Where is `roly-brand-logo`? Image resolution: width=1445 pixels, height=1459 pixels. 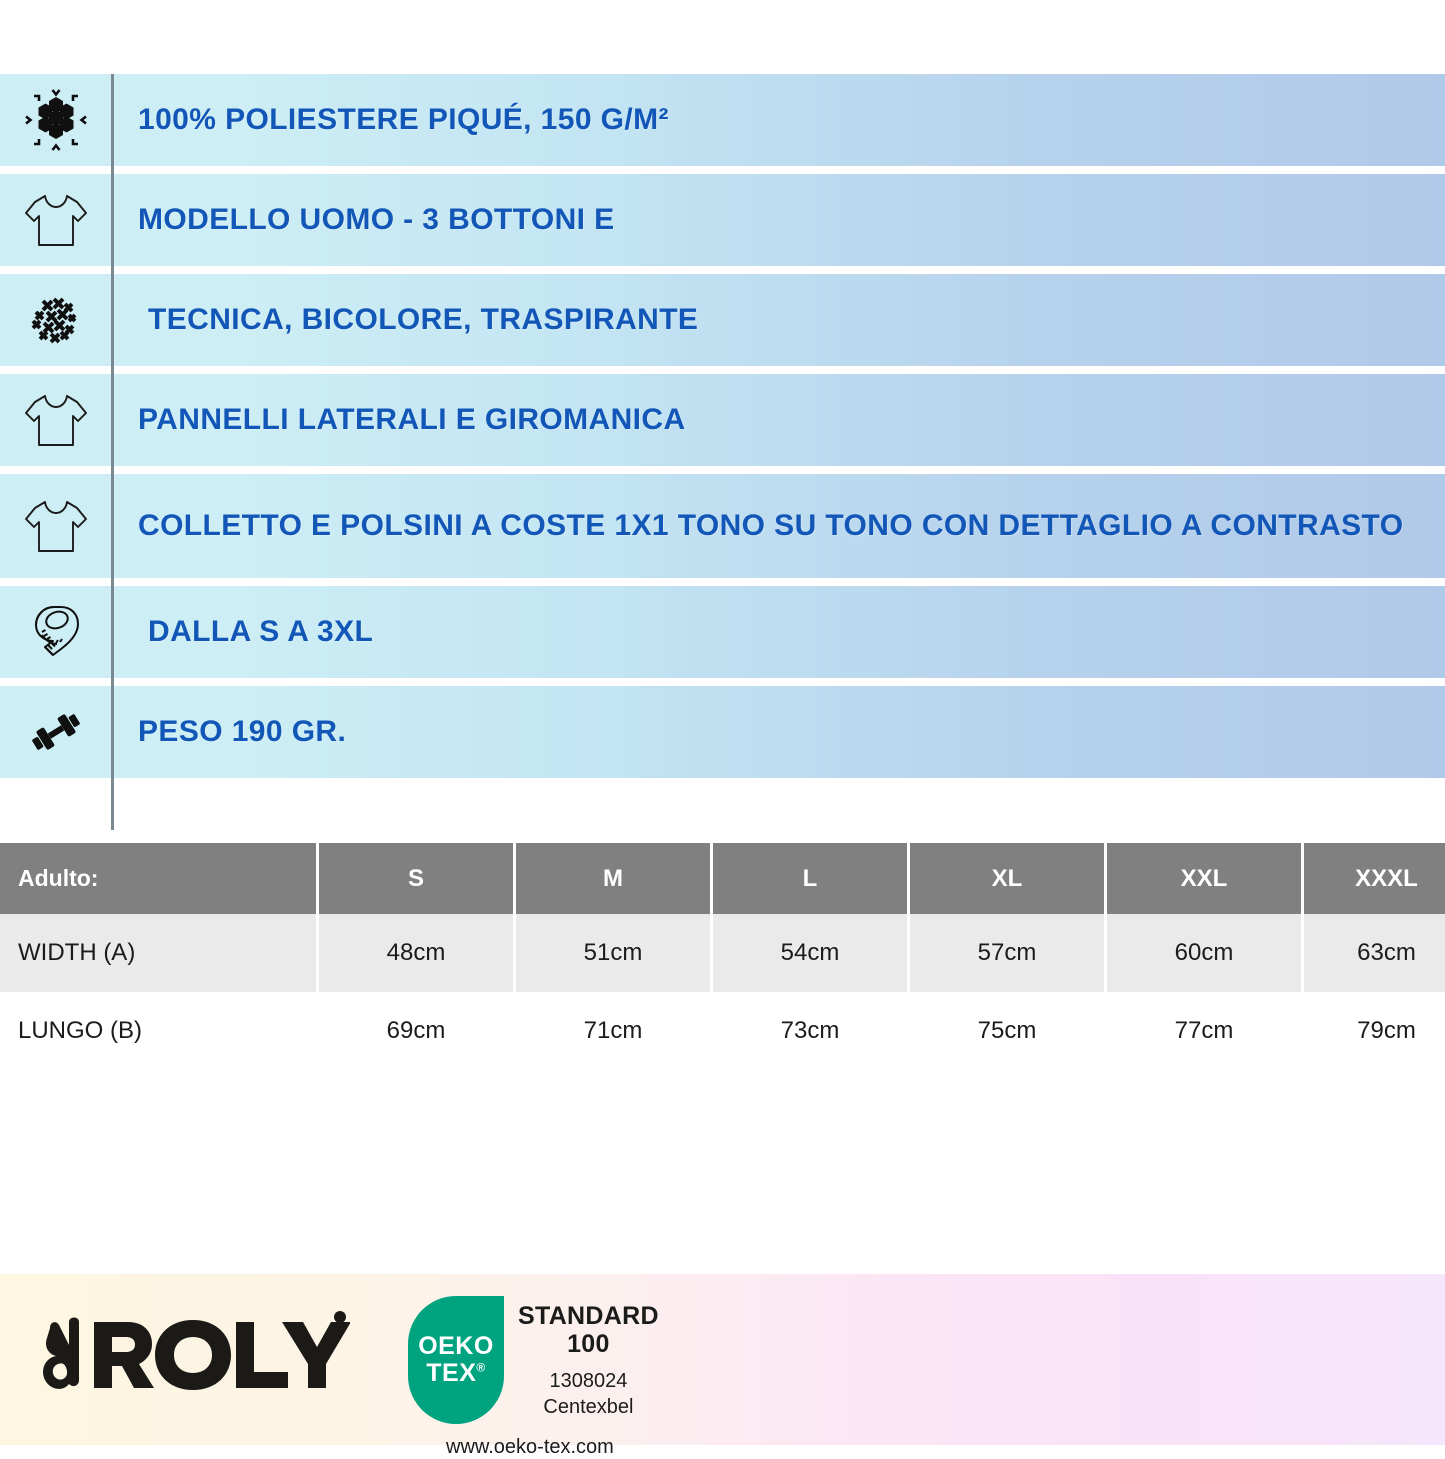
roly-brand-logo is located at coordinates (190, 1359).